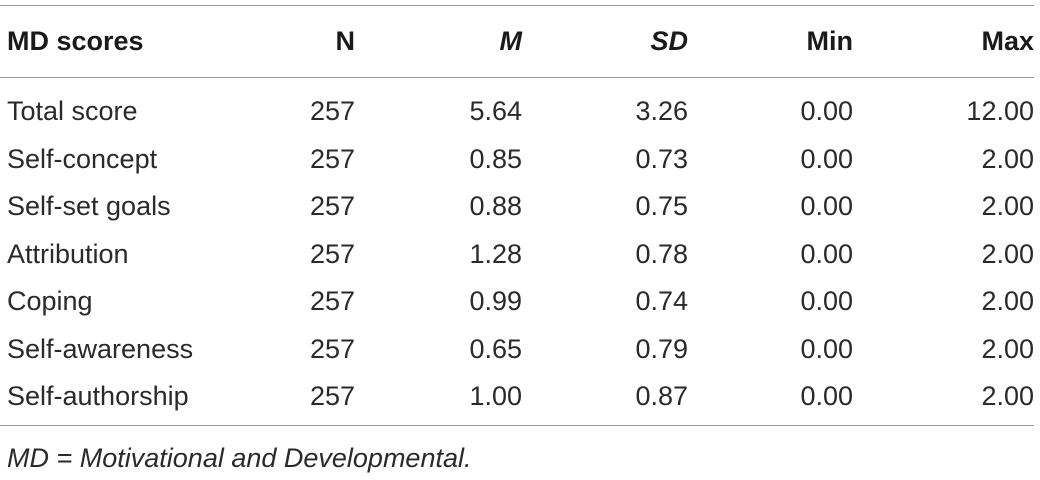 This screenshot has width=1040, height=480. Describe the element at coordinates (239, 458) in the screenshot. I see `table-footnote: MD = Motivational and Developmental.` at that location.